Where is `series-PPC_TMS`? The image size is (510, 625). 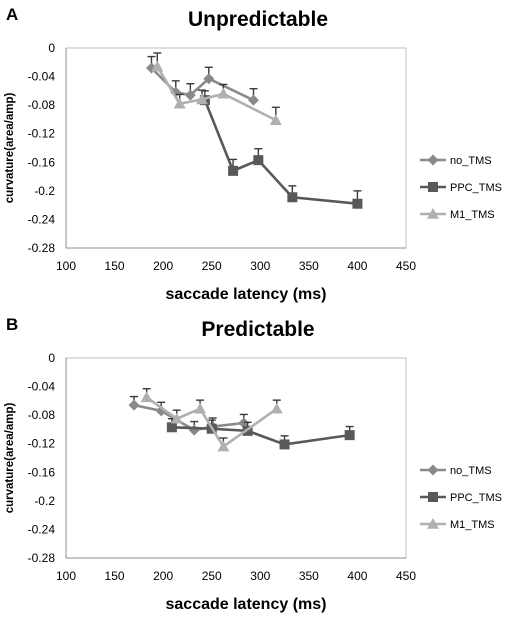
series-PPC_TMS is located at coordinates (281, 149).